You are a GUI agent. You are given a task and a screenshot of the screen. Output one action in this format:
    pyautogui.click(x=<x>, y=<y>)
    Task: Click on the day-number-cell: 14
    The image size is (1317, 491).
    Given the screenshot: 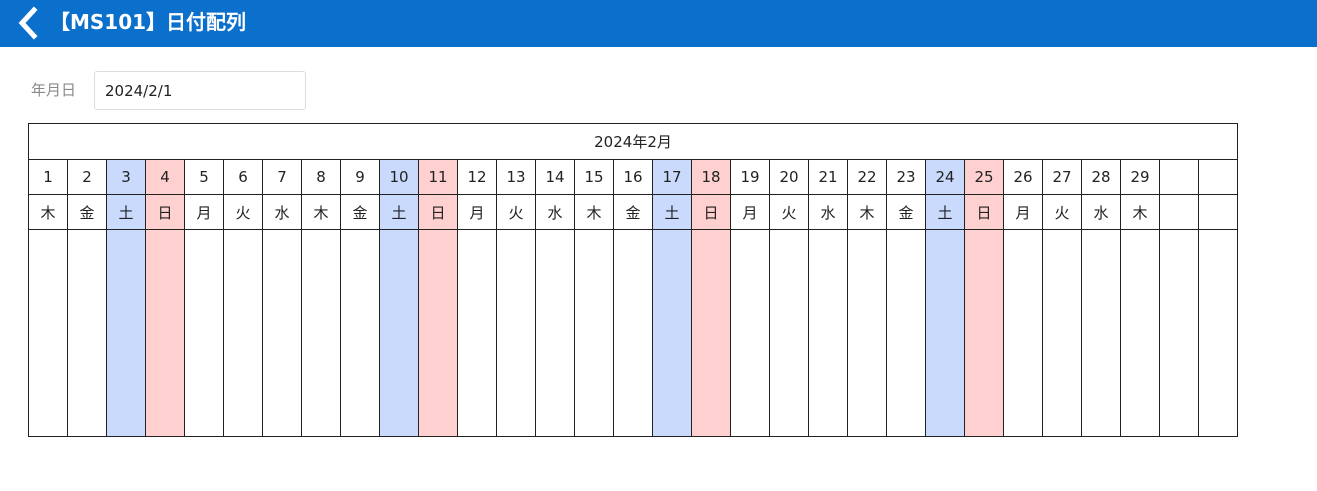 What is the action you would take?
    pyautogui.click(x=555, y=177)
    